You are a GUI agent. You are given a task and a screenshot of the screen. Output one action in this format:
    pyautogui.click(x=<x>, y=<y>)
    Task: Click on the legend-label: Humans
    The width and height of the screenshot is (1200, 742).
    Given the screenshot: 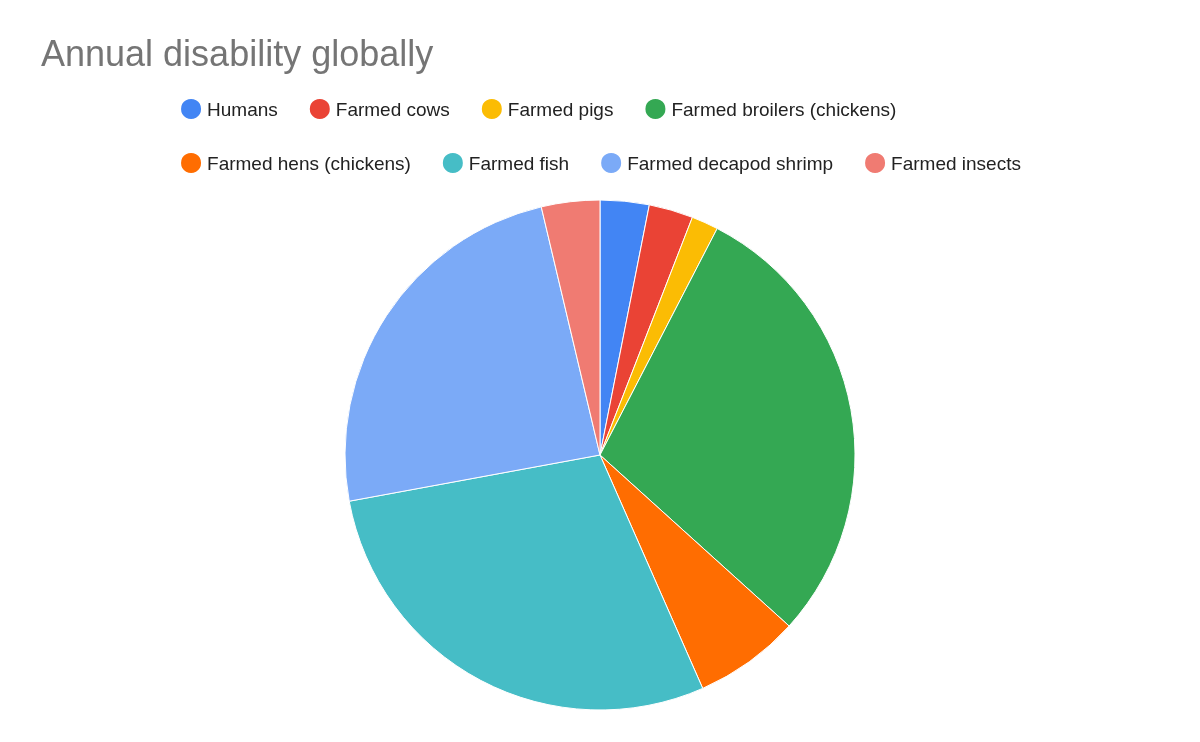 What is the action you would take?
    pyautogui.click(x=242, y=109)
    